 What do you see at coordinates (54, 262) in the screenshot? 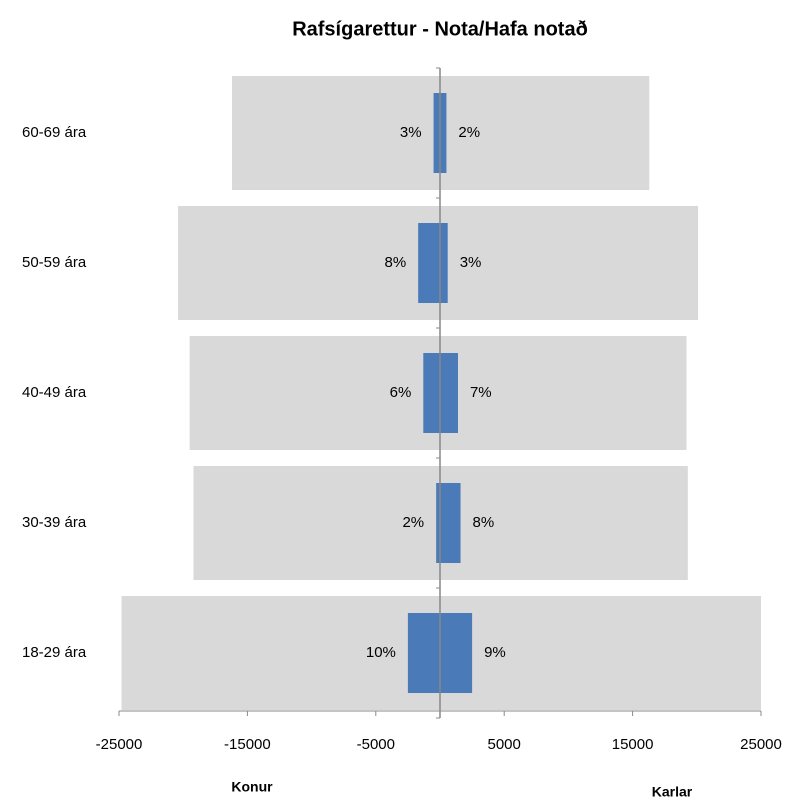
I see `y-tick-label: 50-59 ára` at bounding box center [54, 262].